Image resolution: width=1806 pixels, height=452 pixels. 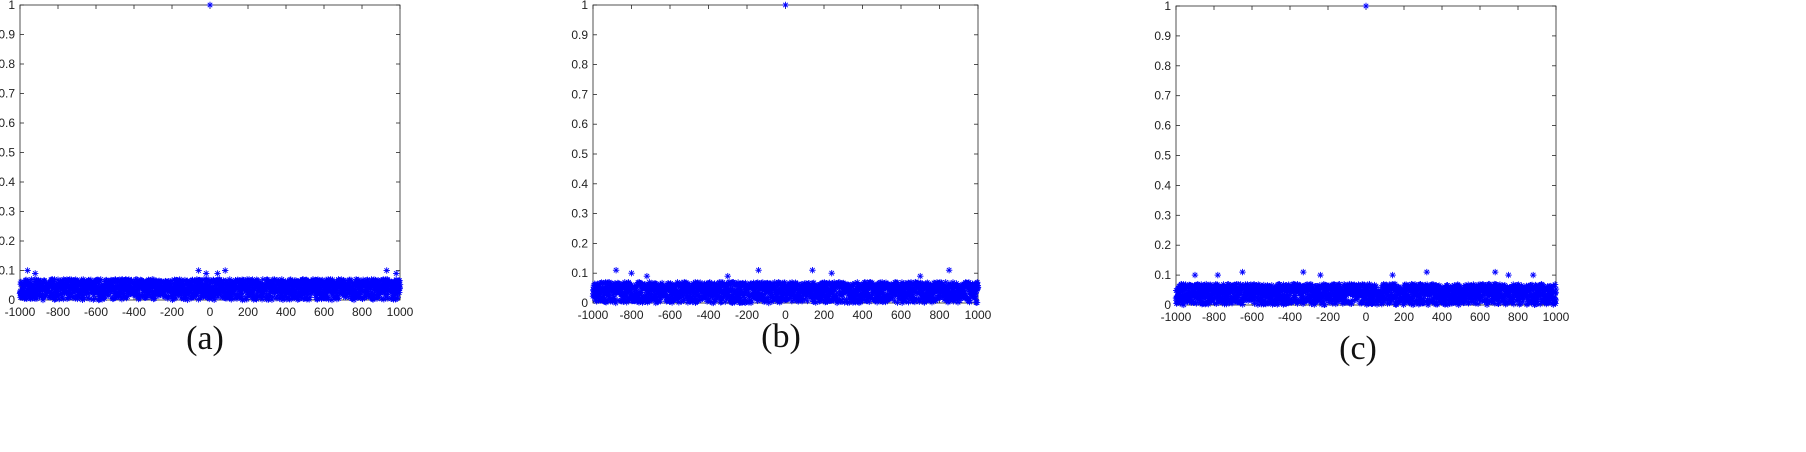 What do you see at coordinates (205, 339) in the screenshot?
I see `caption-a: (a)` at bounding box center [205, 339].